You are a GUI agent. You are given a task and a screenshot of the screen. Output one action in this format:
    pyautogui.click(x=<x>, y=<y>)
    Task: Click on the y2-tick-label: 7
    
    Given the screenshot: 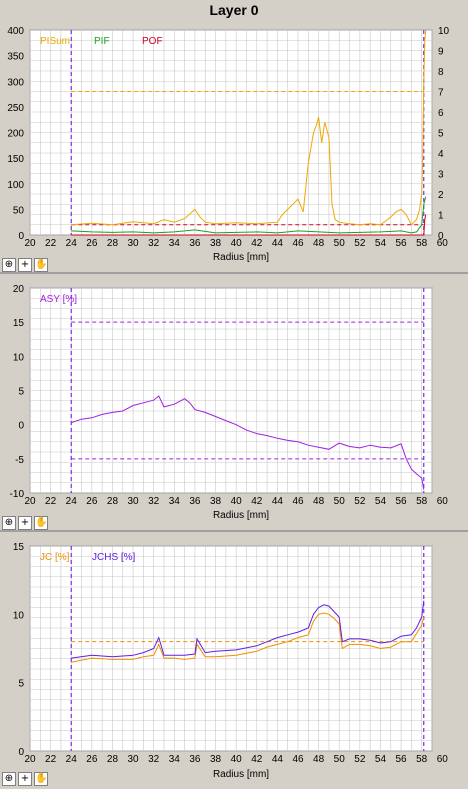 What is the action you would take?
    pyautogui.click(x=441, y=93)
    